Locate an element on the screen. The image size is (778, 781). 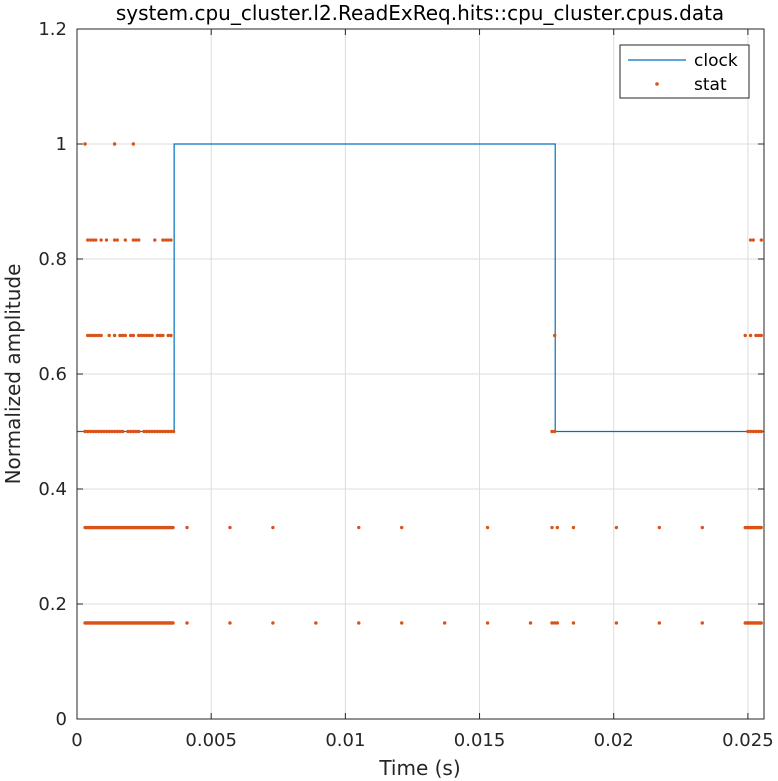
x-axis-label: Time (s) is located at coordinates (419, 768).